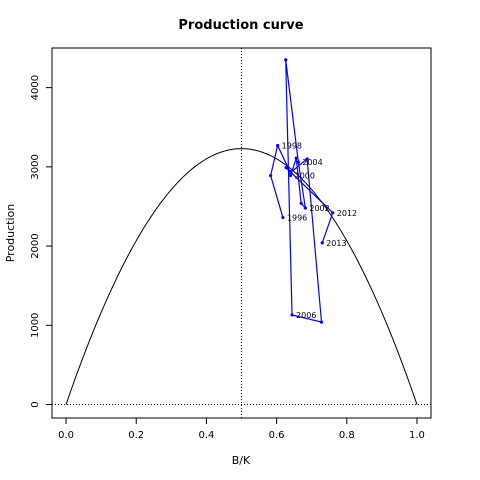  I want to click on y-tick-label: 4000, so click(35, 87).